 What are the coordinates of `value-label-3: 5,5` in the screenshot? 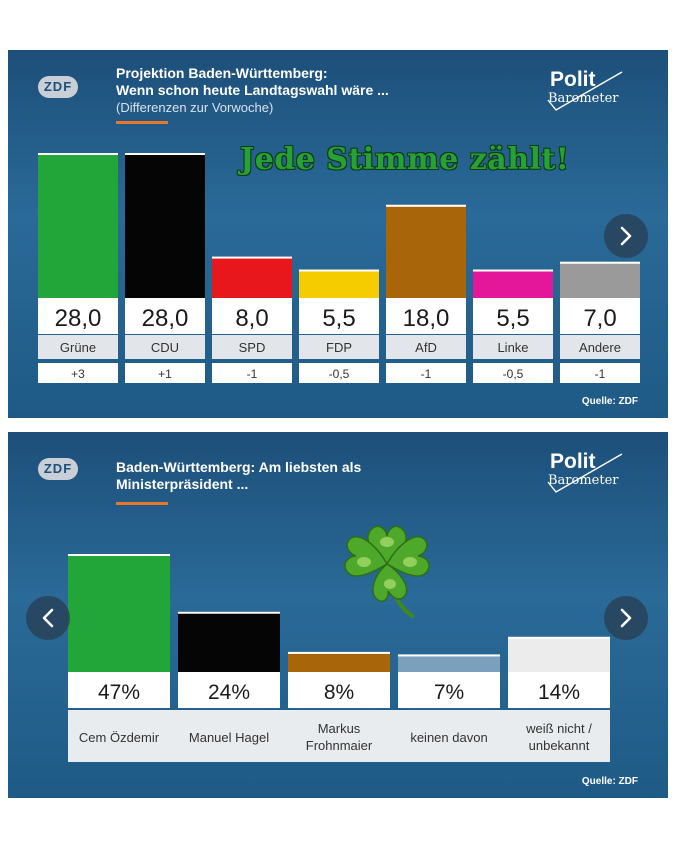 It's located at (338, 318).